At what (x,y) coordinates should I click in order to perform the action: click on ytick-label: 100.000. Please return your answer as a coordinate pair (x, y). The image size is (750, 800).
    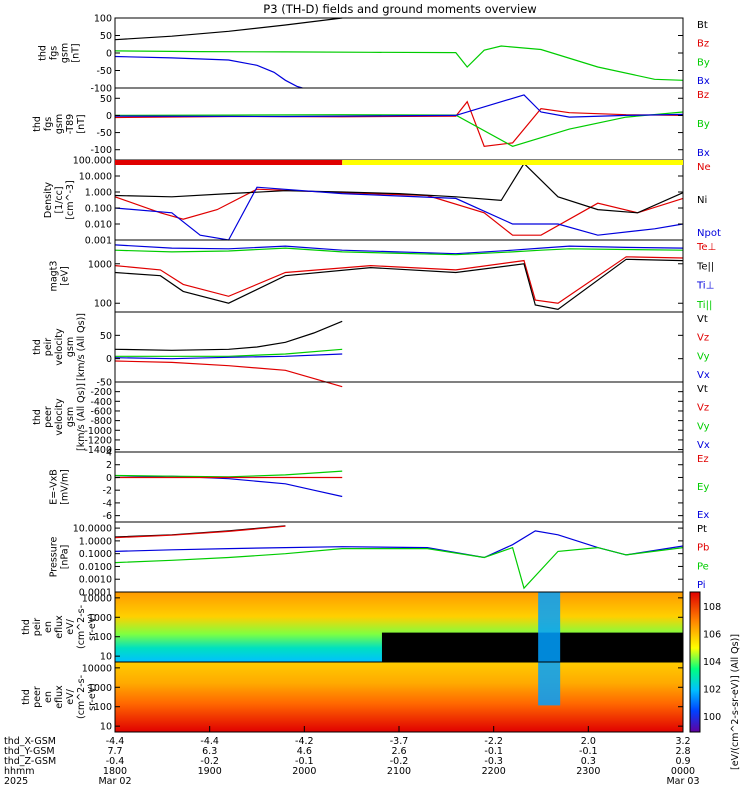
    Looking at the image, I should click on (92, 161).